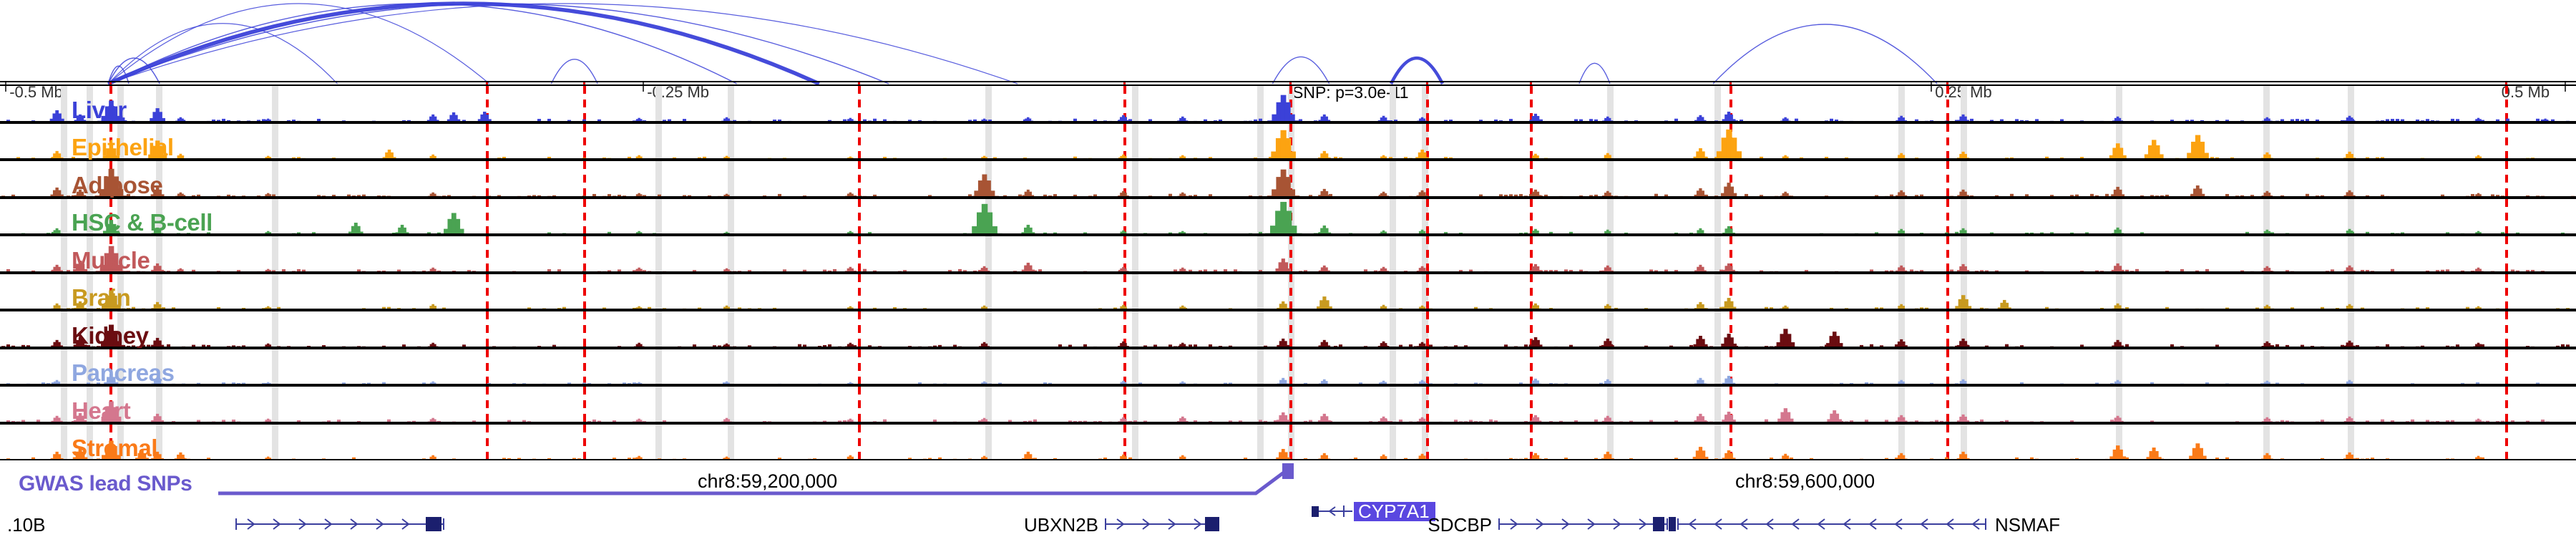 The width and height of the screenshot is (2576, 537). Describe the element at coordinates (1288, 519) in the screenshot. I see `gene-annotation-panel: .10B UBXN2B CYP7A1 SDCBP NSMAF` at that location.